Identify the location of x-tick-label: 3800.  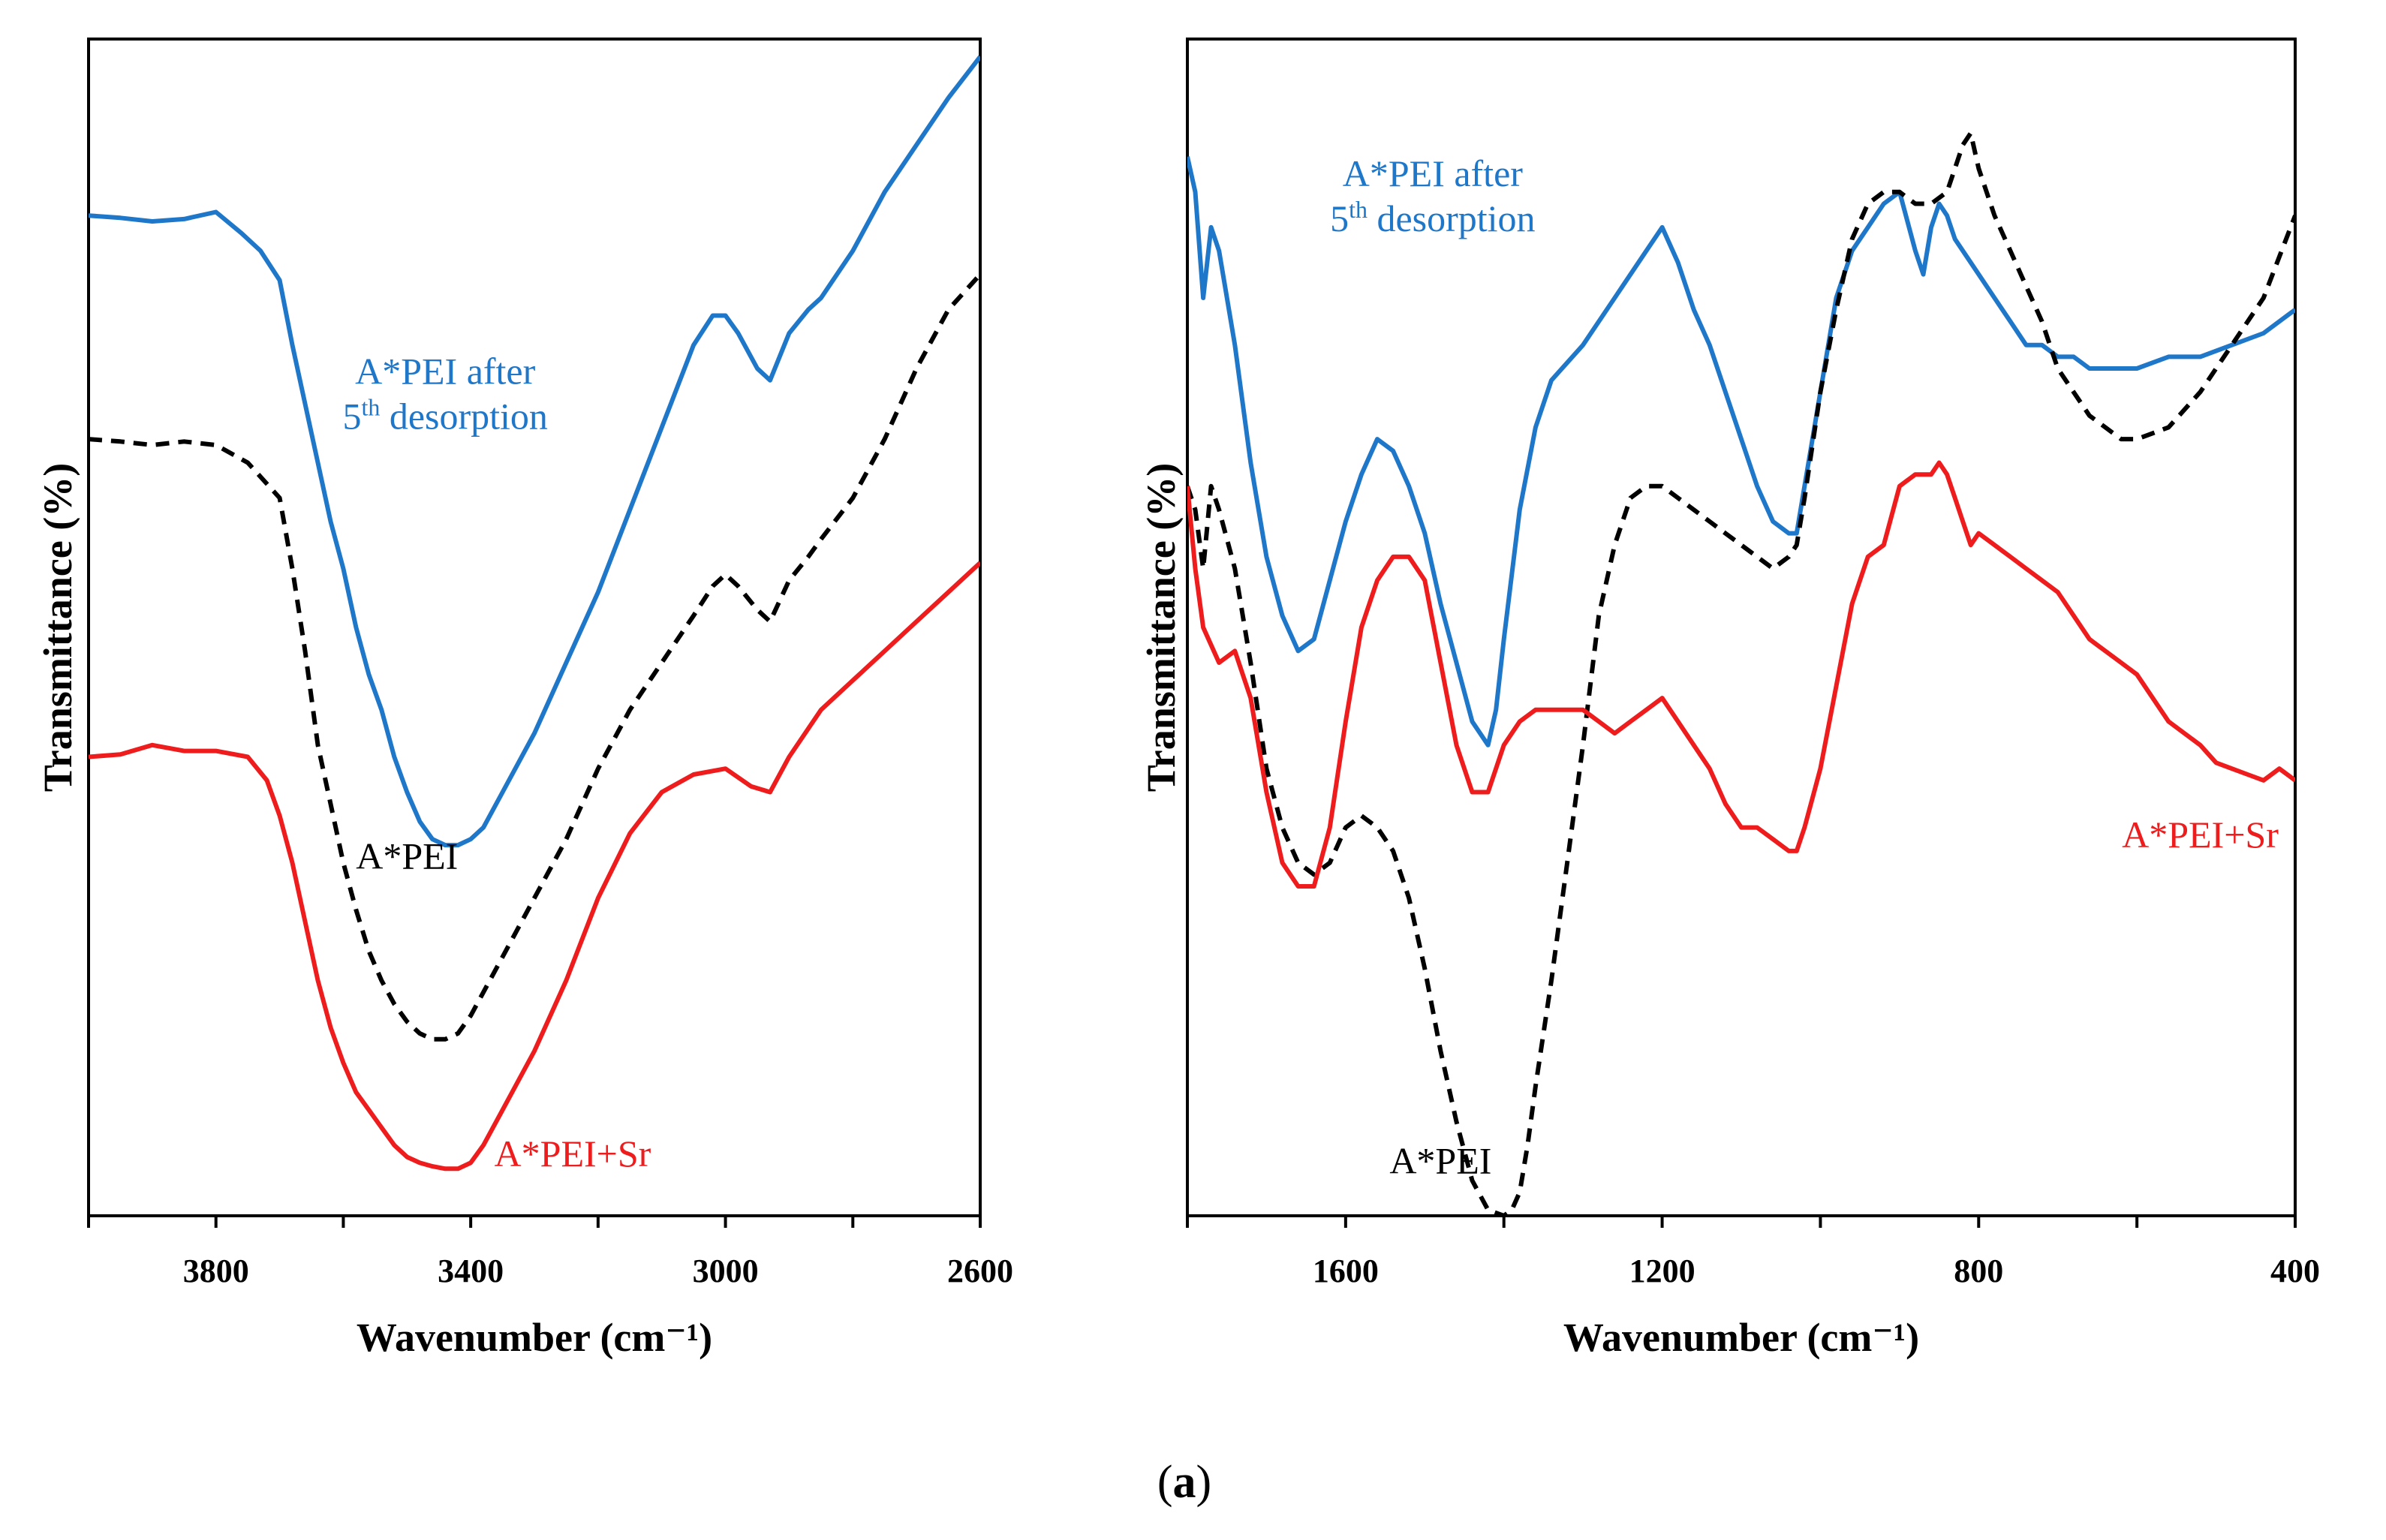
(216, 1271).